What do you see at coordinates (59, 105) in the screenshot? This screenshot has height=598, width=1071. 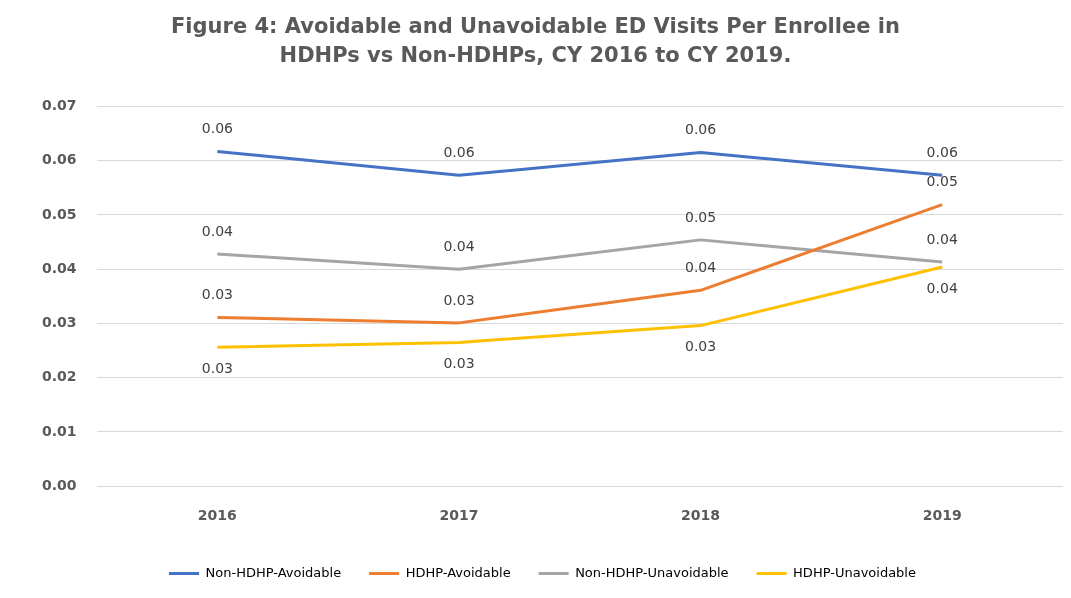 I see `y-tick-label: 0.07` at bounding box center [59, 105].